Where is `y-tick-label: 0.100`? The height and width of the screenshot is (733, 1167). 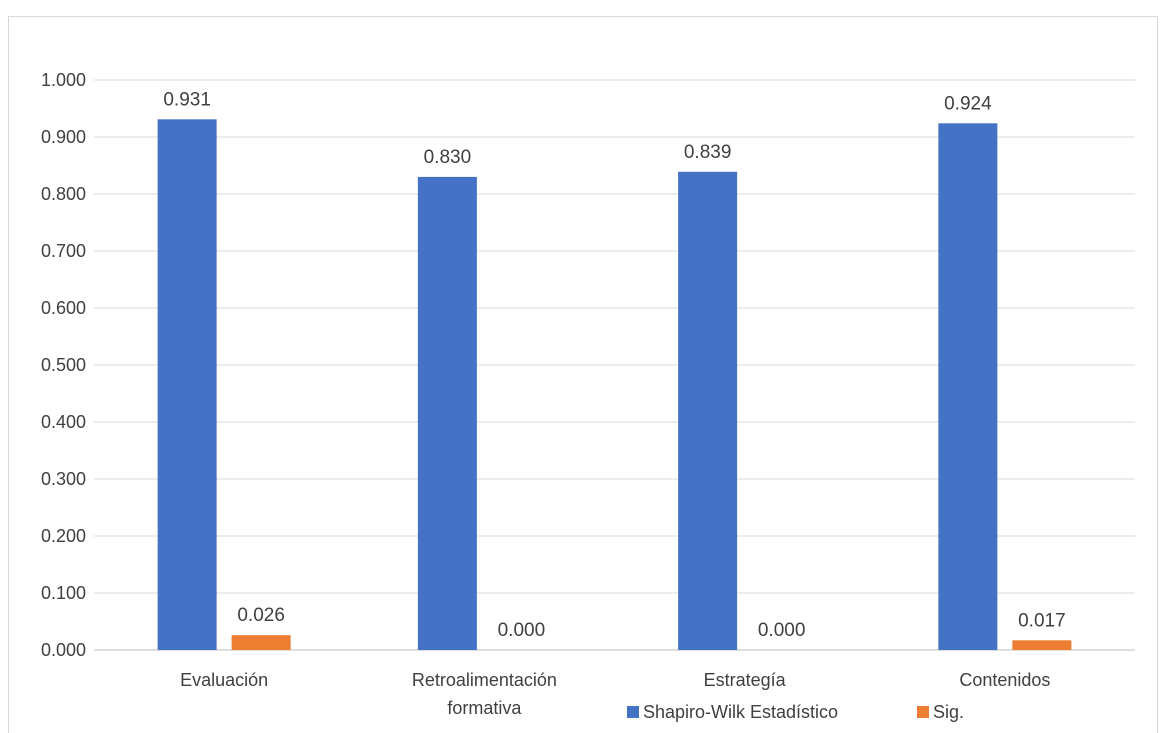 y-tick-label: 0.100 is located at coordinates (63, 593).